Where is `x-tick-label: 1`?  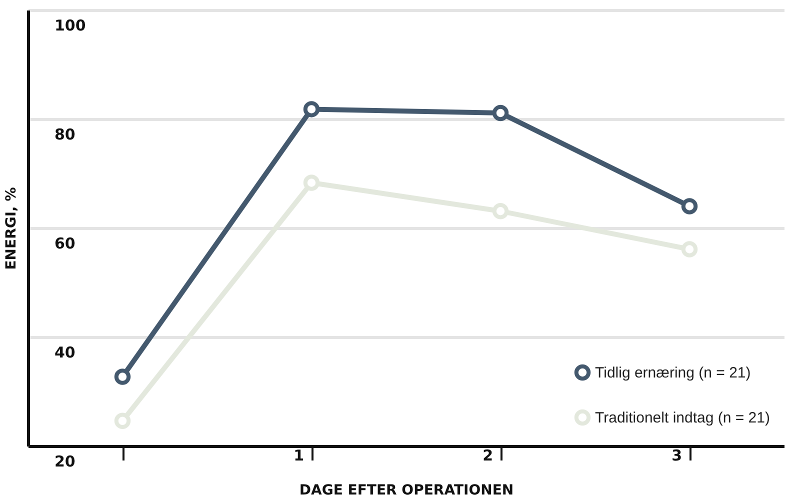 x-tick-label: 1 is located at coordinates (299, 455).